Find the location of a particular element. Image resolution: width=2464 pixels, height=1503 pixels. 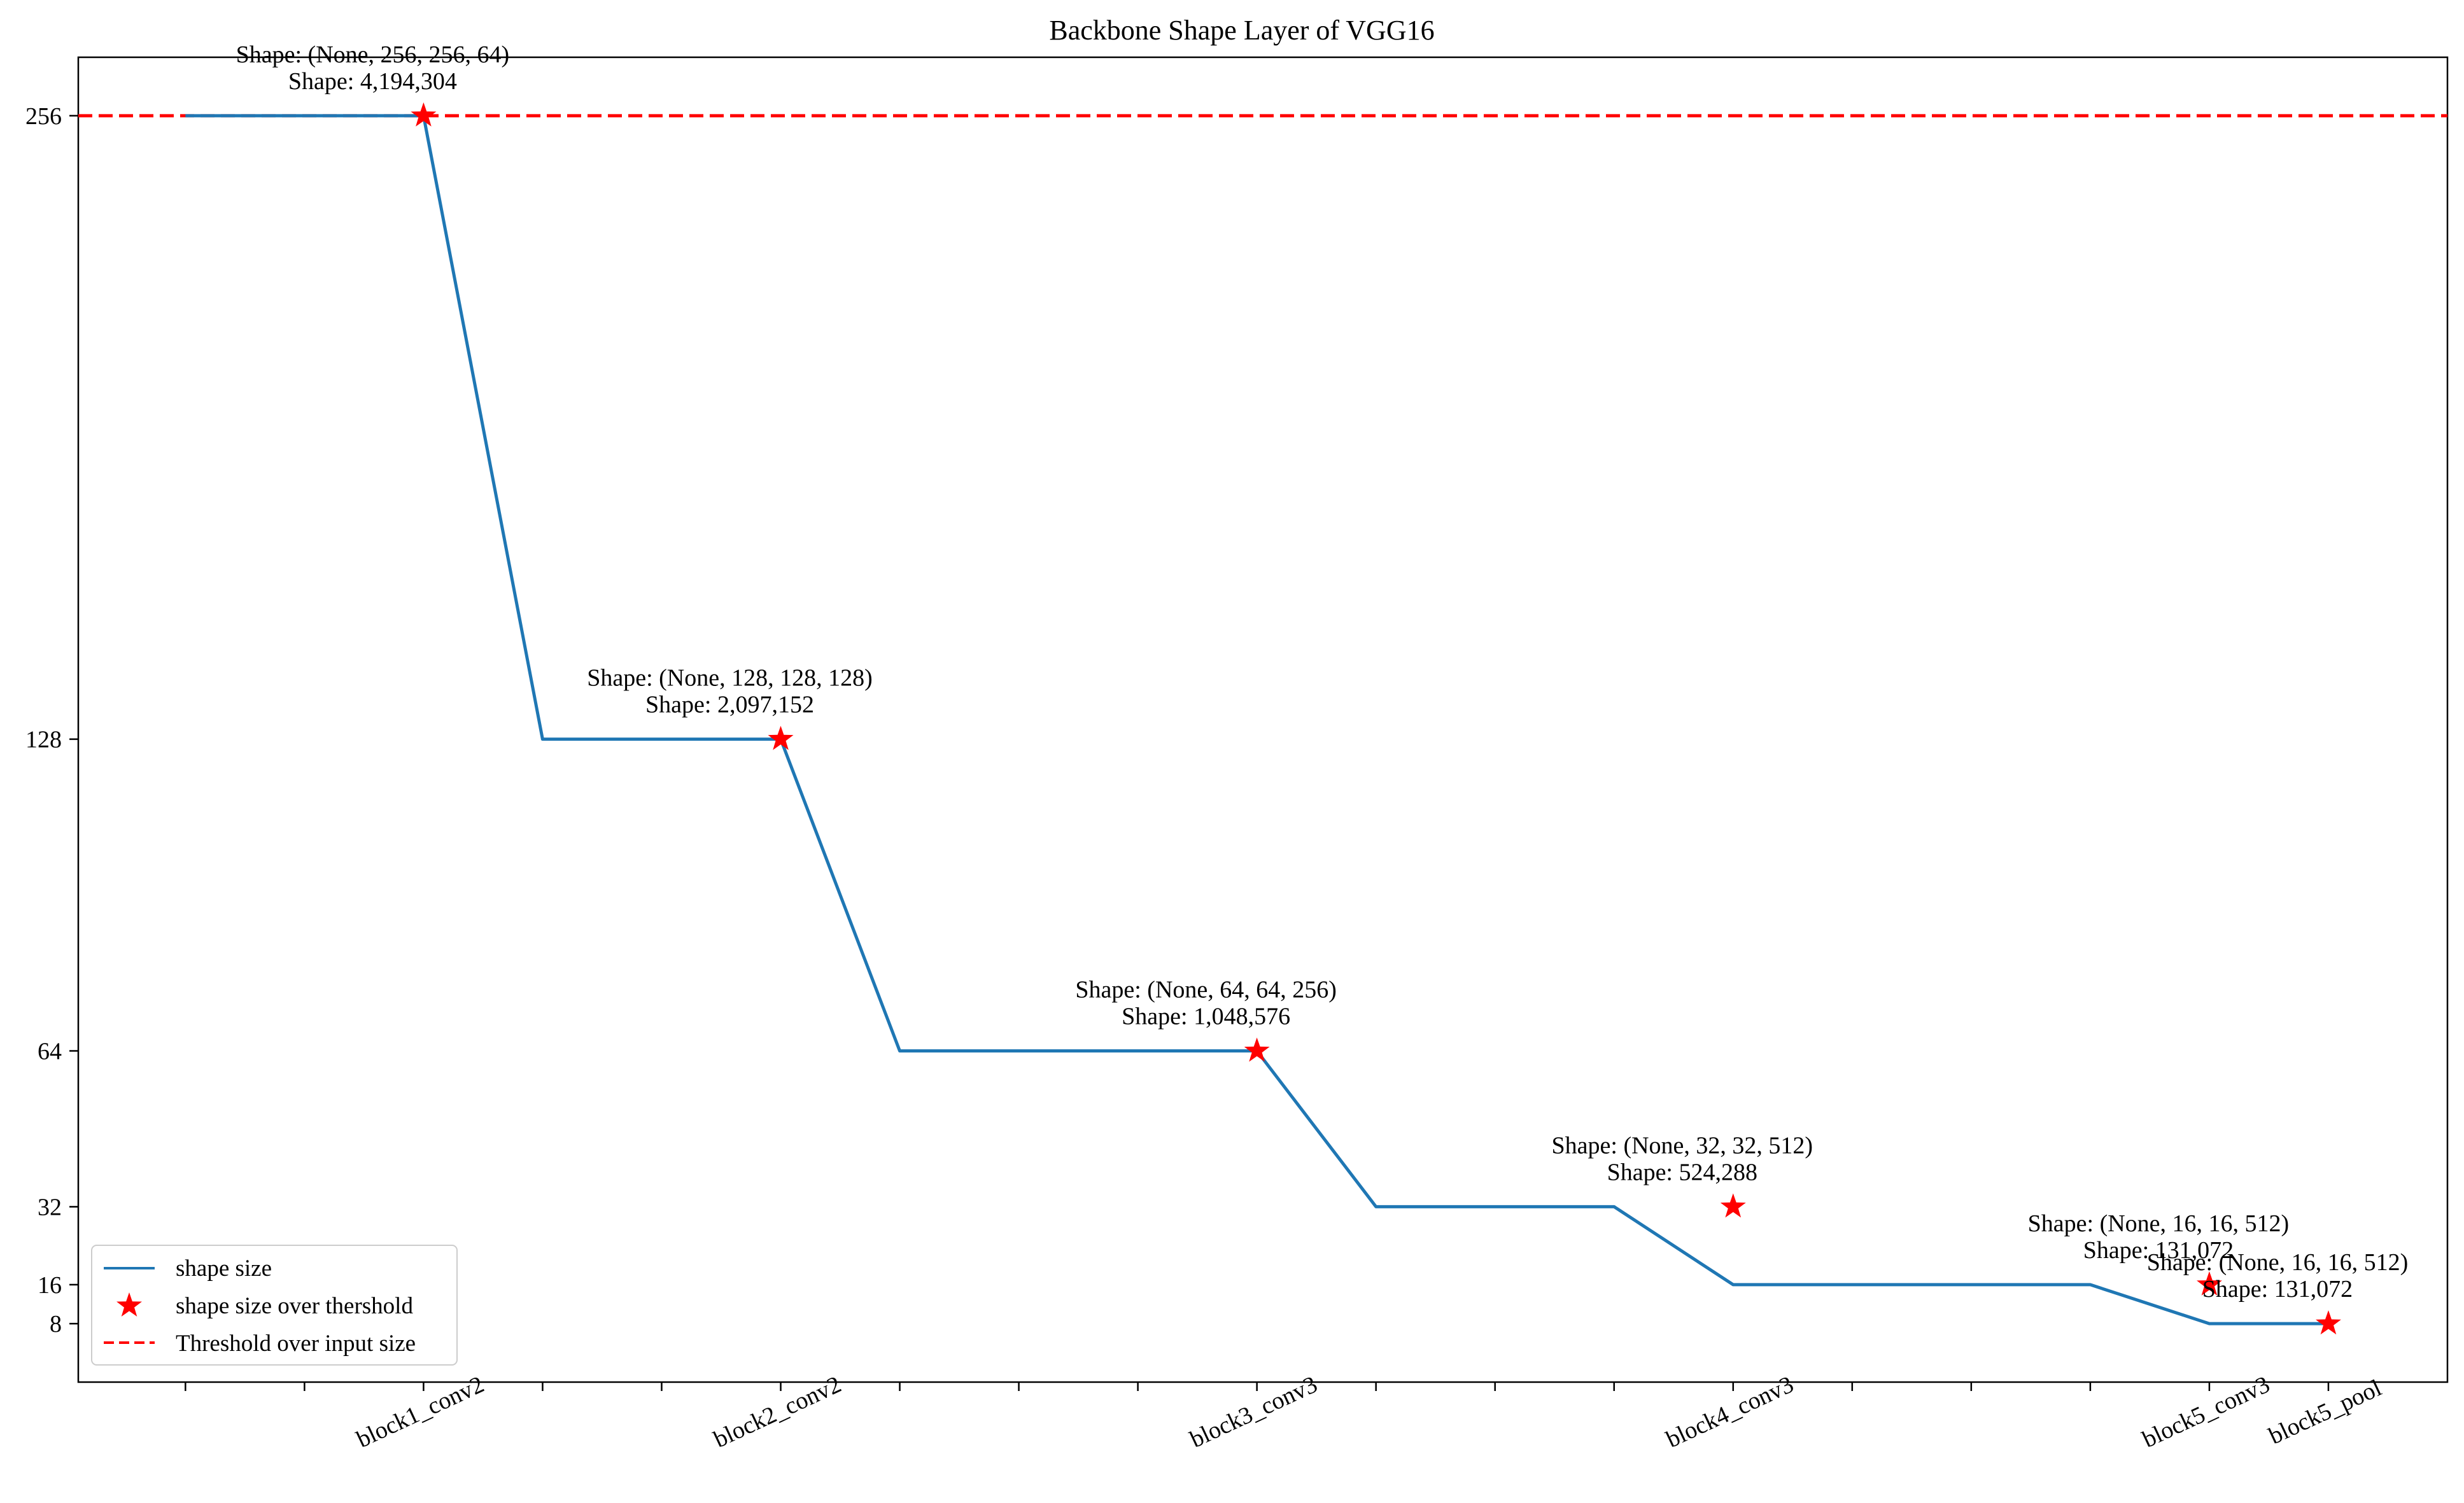

legend-box is located at coordinates (274, 1305).